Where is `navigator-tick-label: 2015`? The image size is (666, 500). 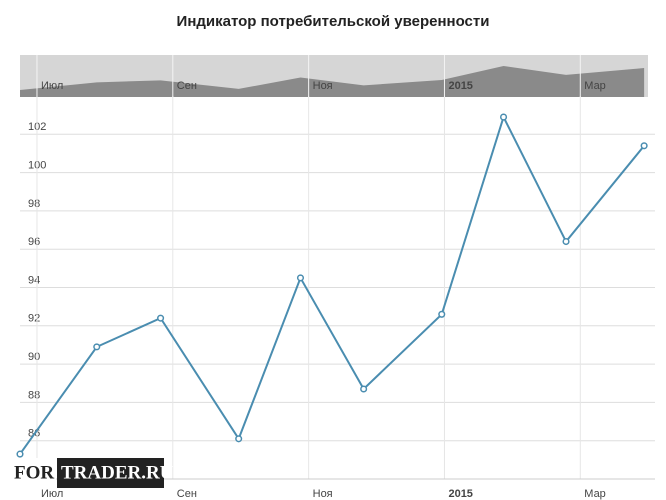
navigator-tick-label: 2015 is located at coordinates (460, 86).